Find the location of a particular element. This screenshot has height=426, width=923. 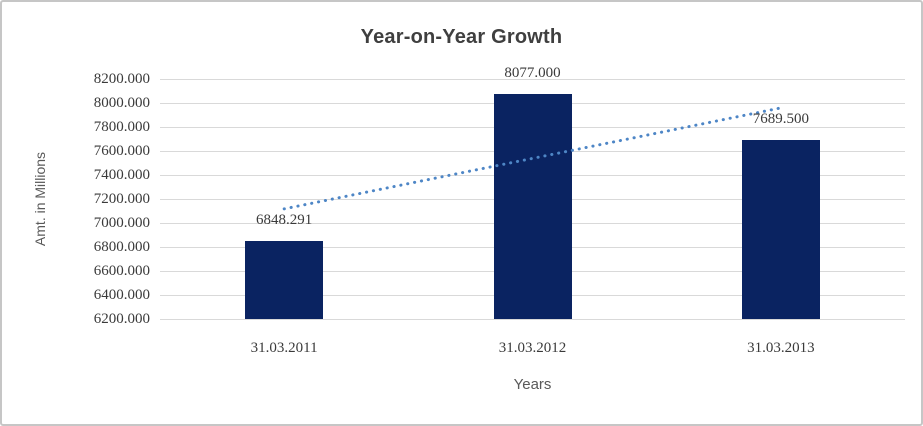

trendline is located at coordinates (532, 158).